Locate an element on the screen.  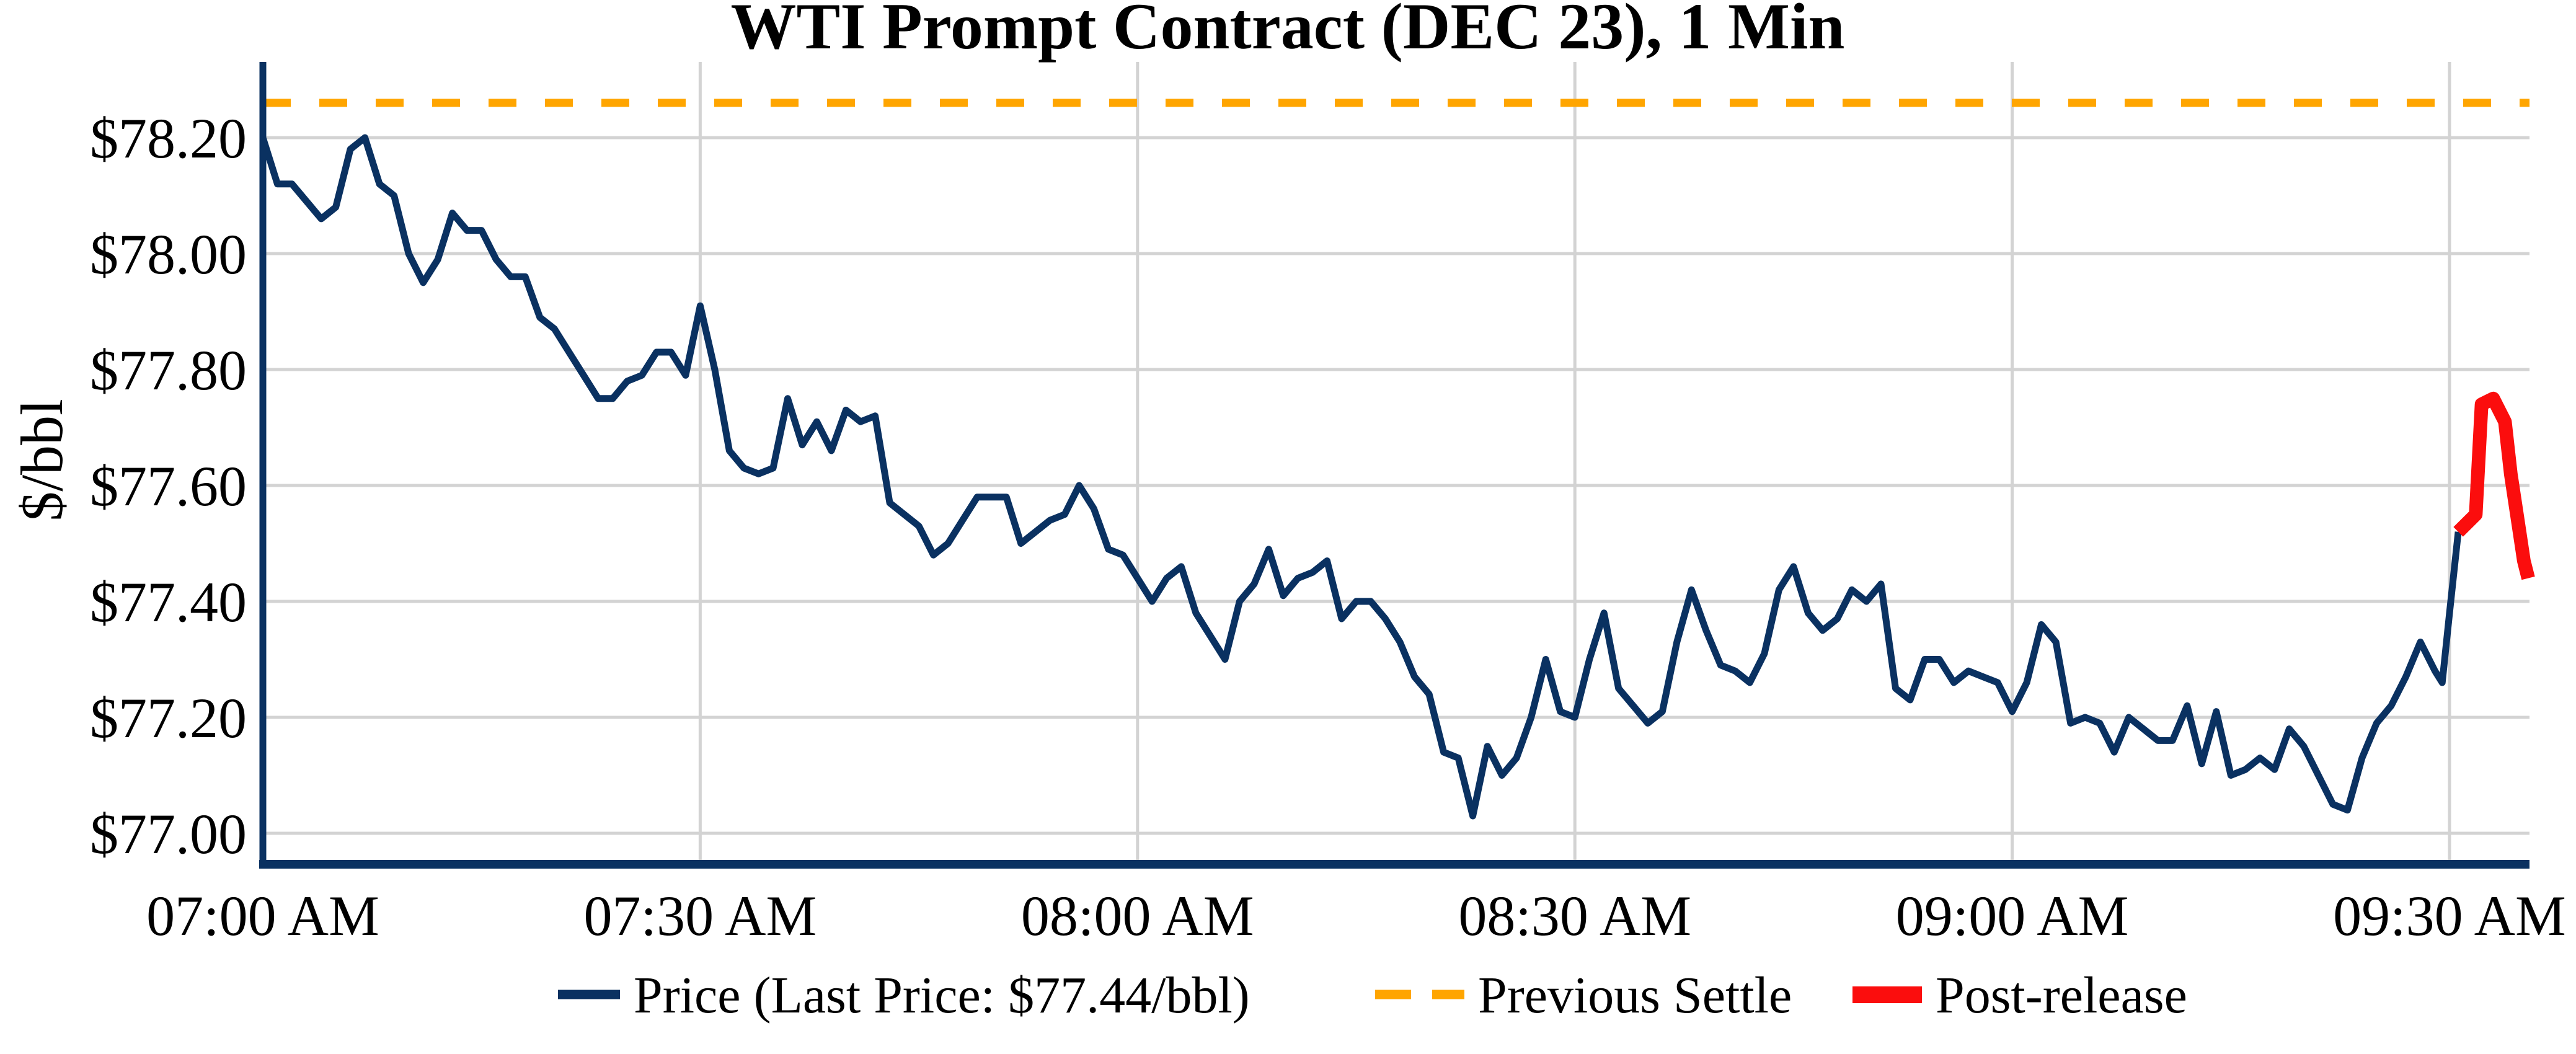
y-tick-label: $78.00 is located at coordinates (168, 254).